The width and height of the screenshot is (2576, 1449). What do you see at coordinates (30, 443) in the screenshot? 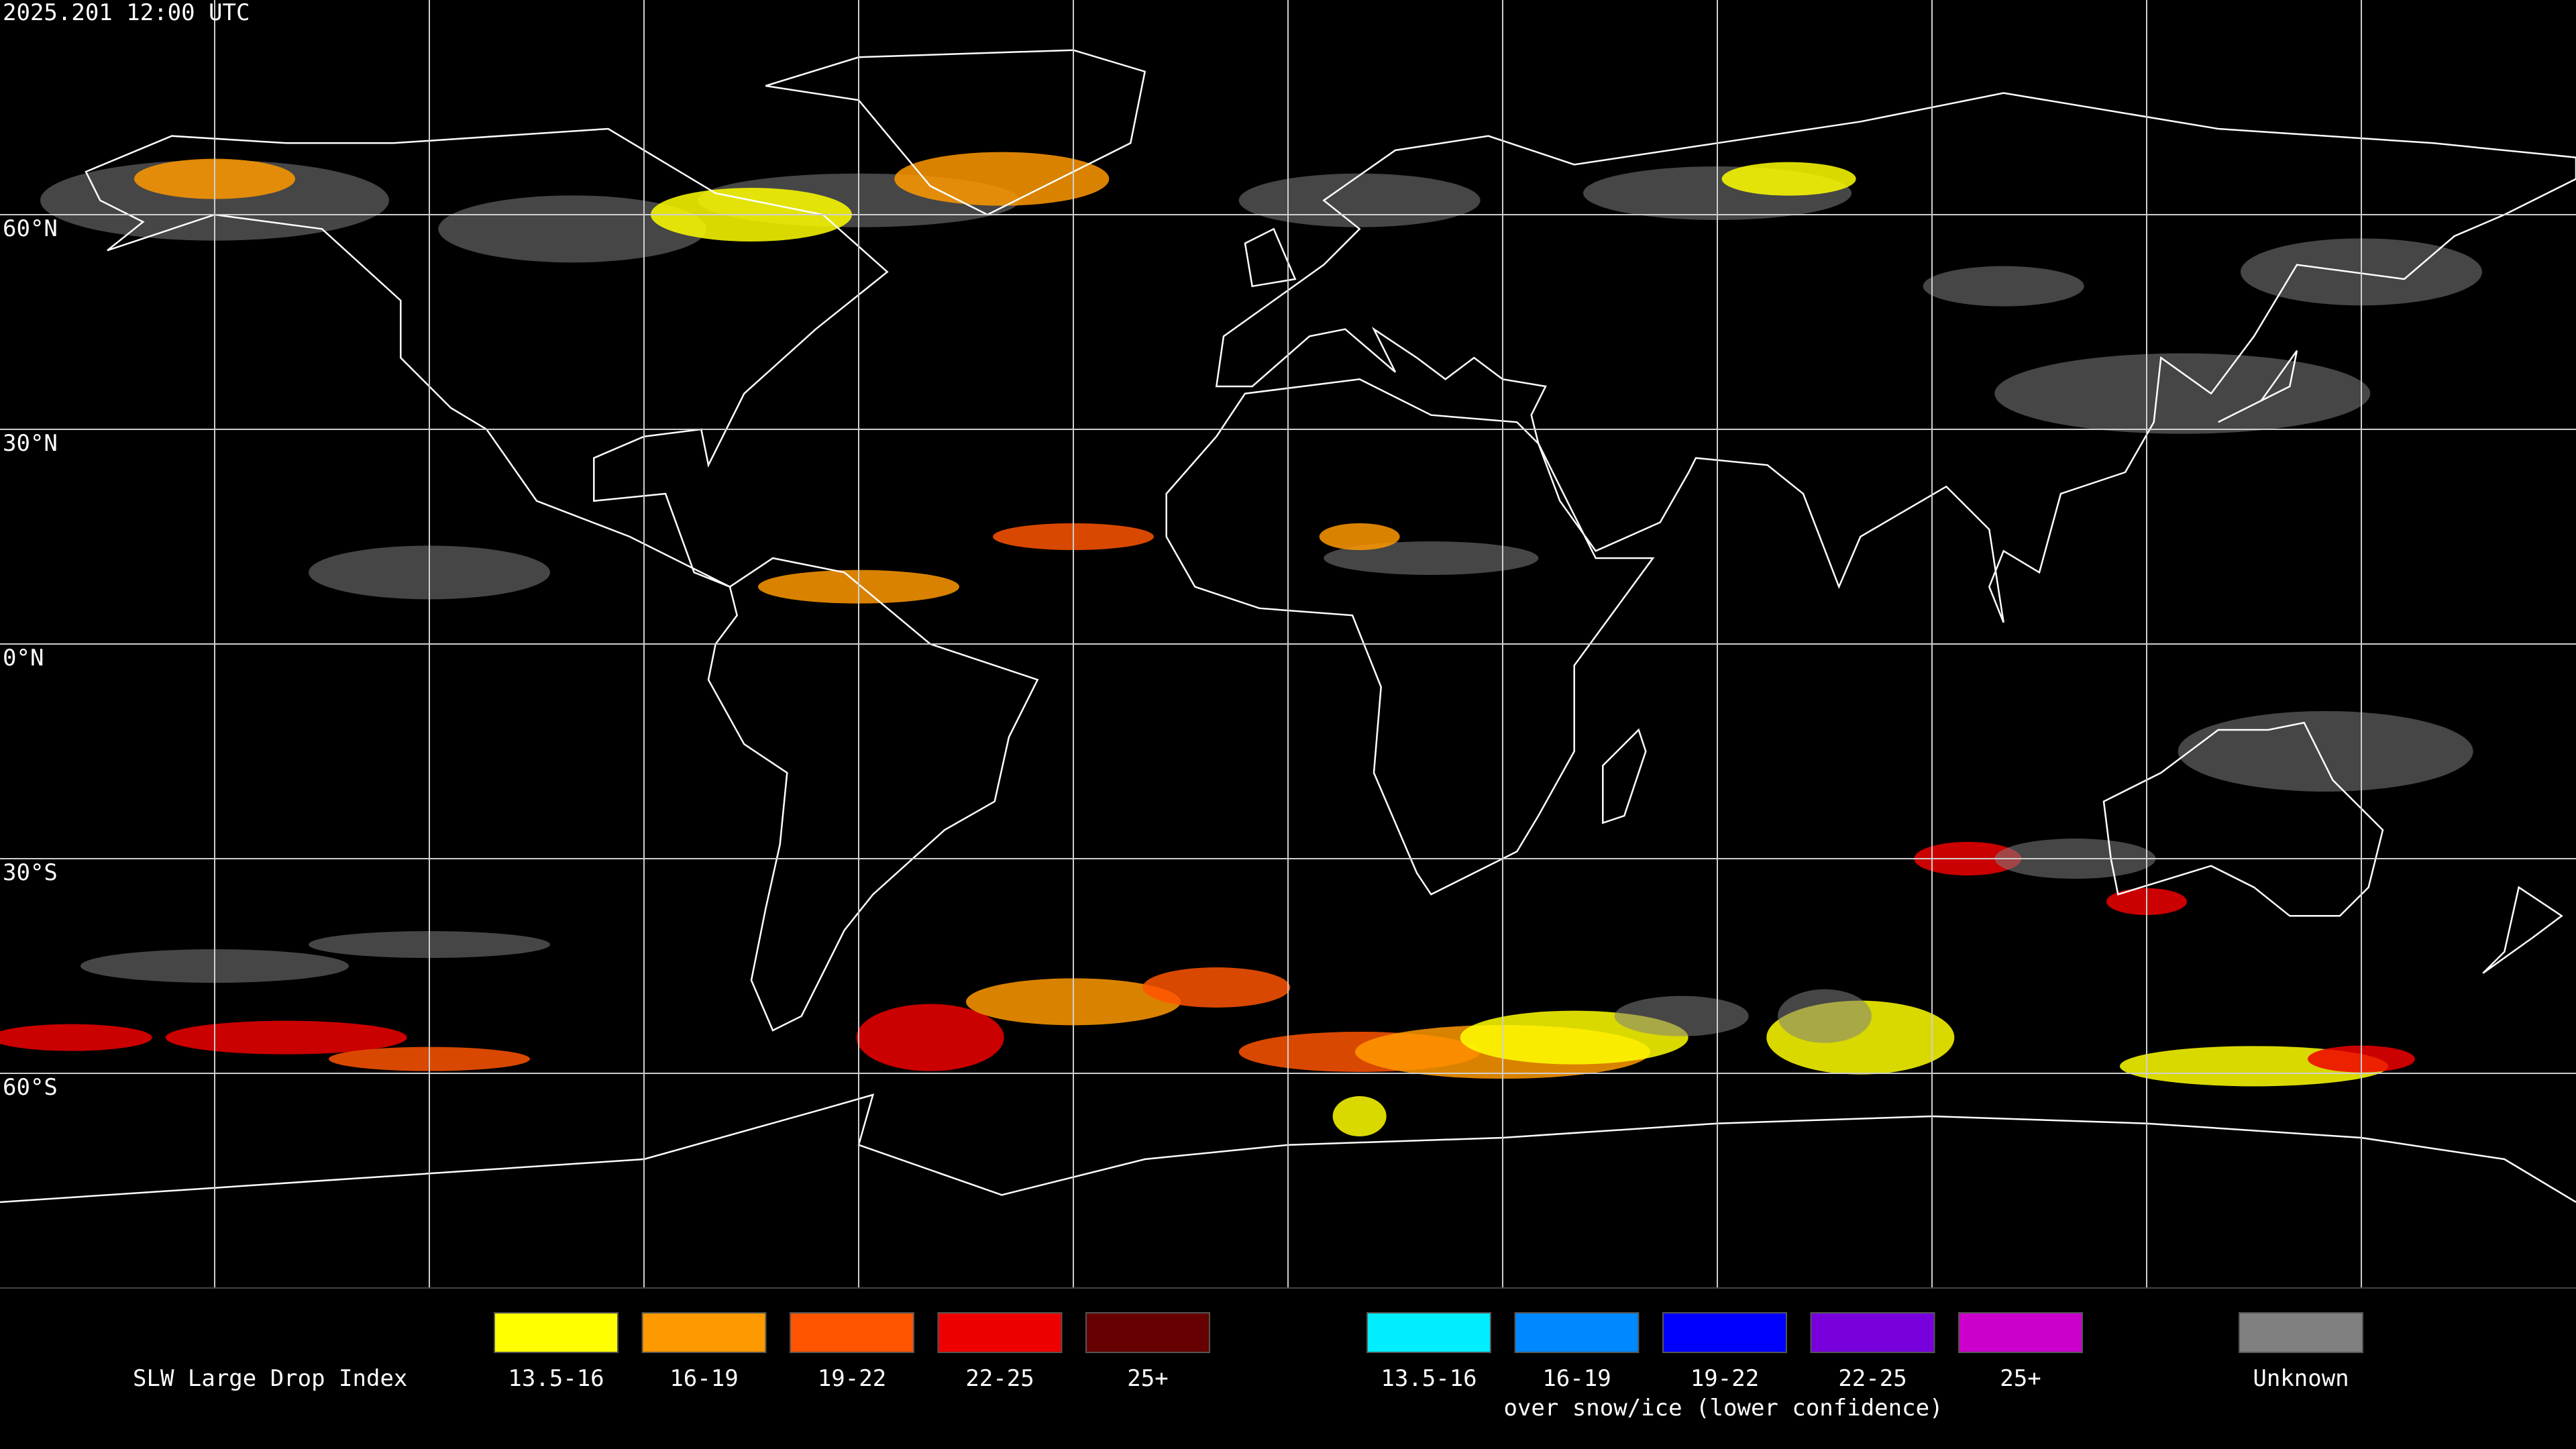
I see `latitude-label: 30°N` at bounding box center [30, 443].